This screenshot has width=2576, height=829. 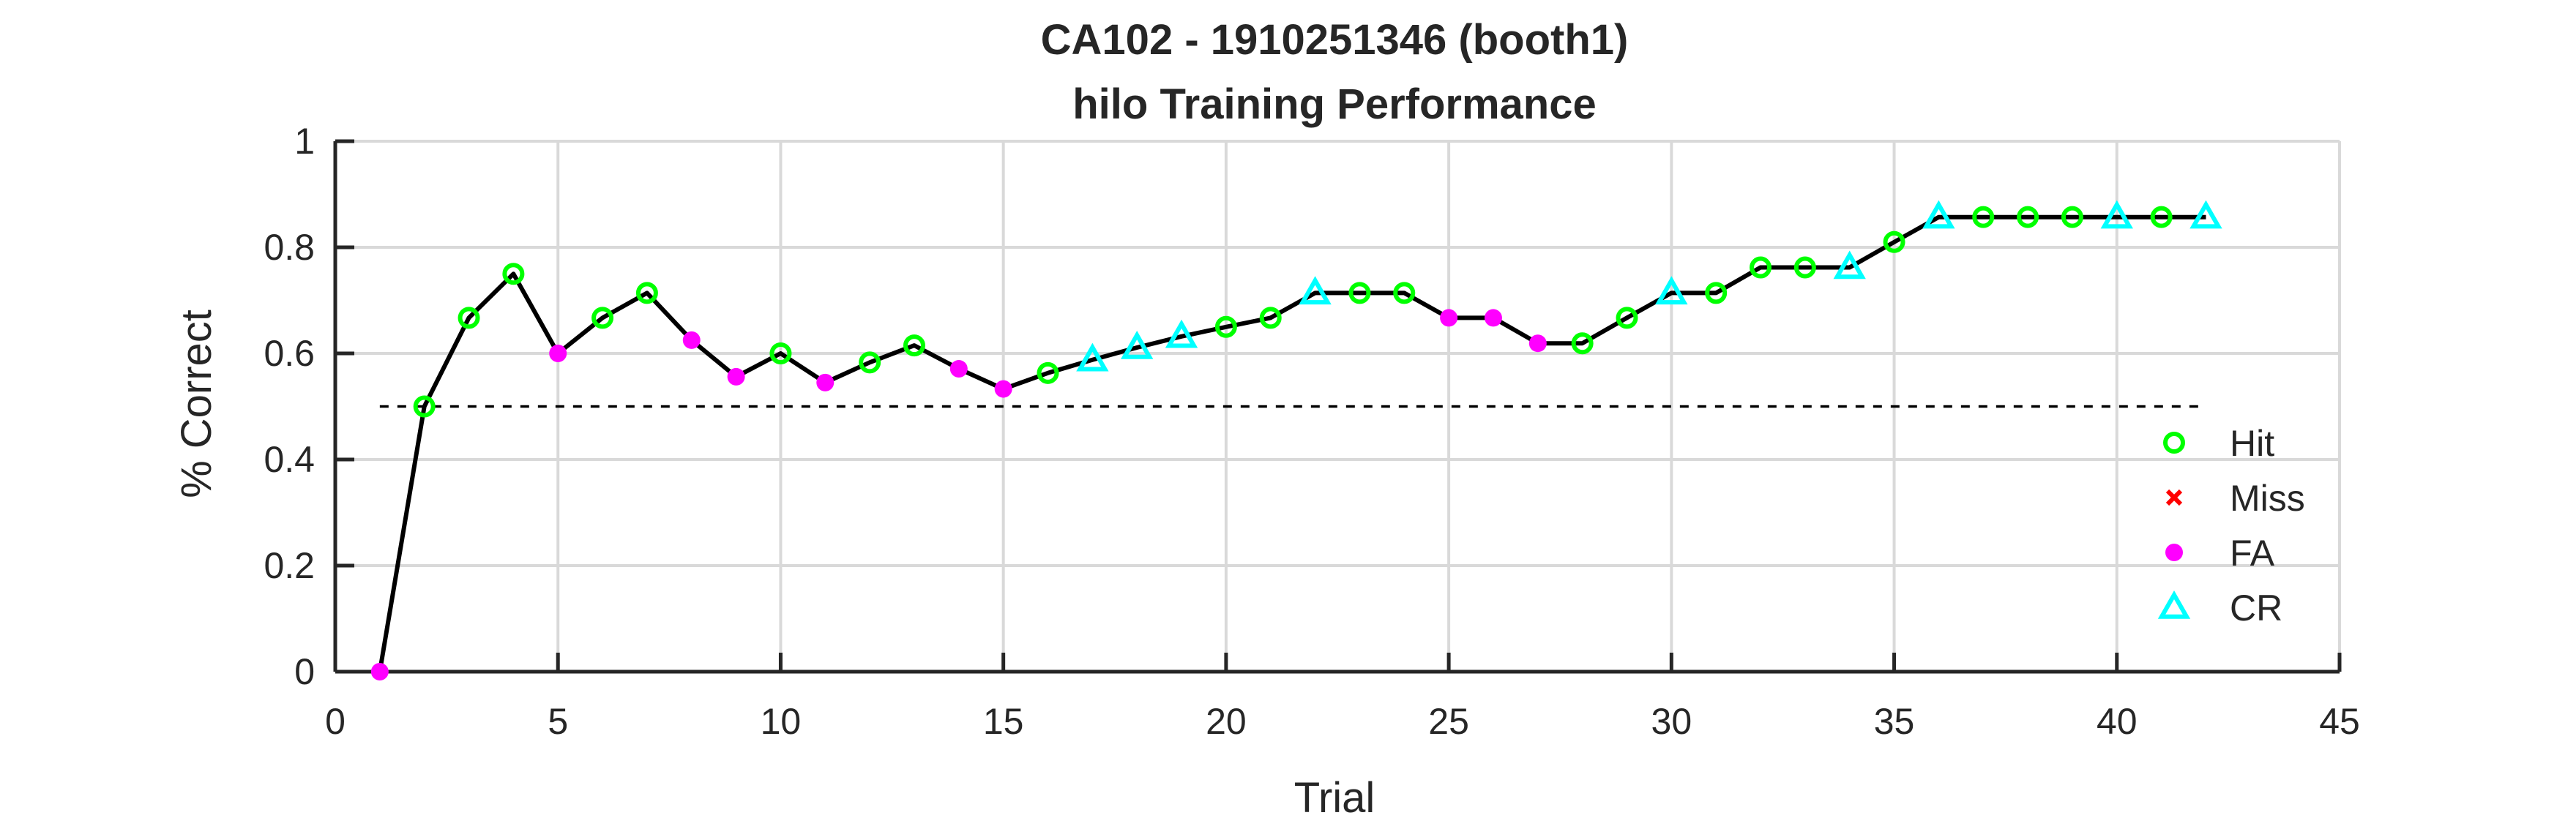 What do you see at coordinates (1335, 40) in the screenshot?
I see `chart-title: CA102 - 1910251346 (booth1)` at bounding box center [1335, 40].